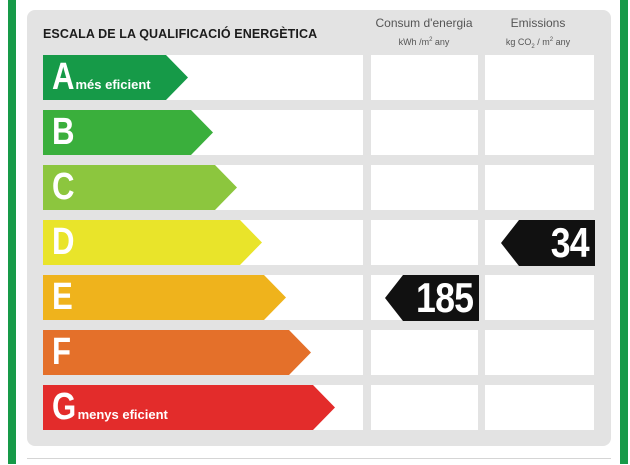 The height and width of the screenshot is (465, 630). I want to click on rating-arrow-b: B, so click(128, 132).